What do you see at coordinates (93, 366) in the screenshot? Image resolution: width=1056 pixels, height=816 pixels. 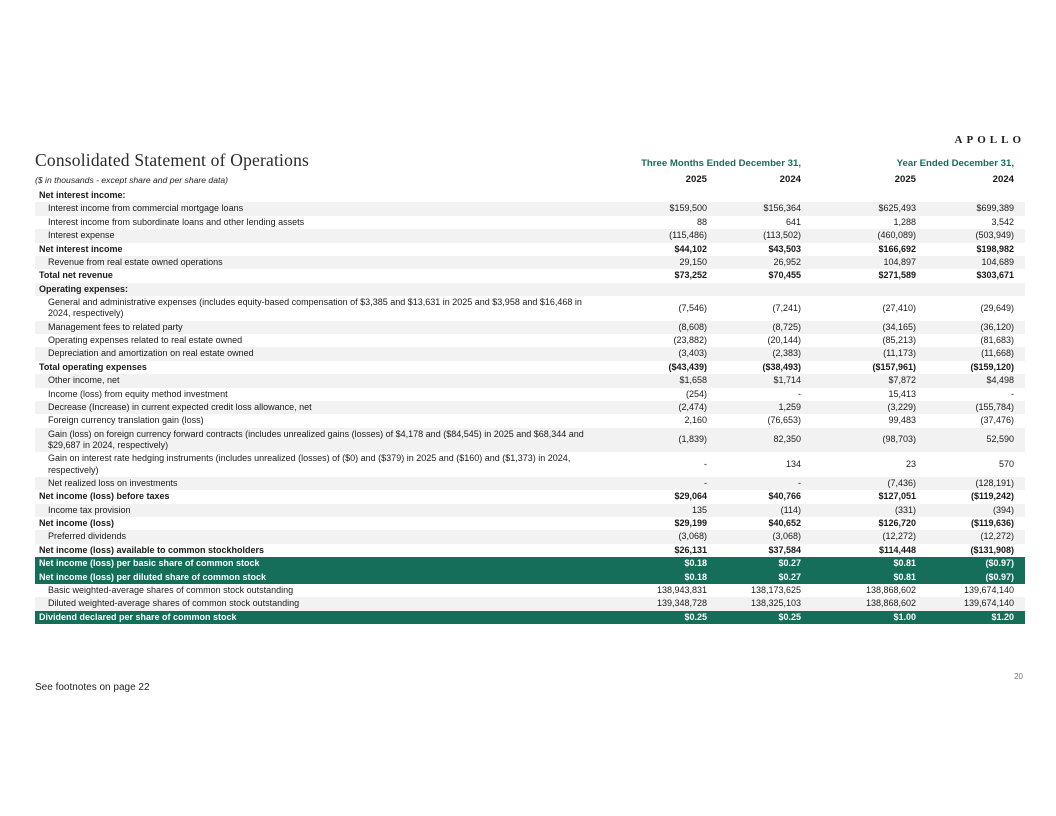 I see `row-label: Total operating expenses` at bounding box center [93, 366].